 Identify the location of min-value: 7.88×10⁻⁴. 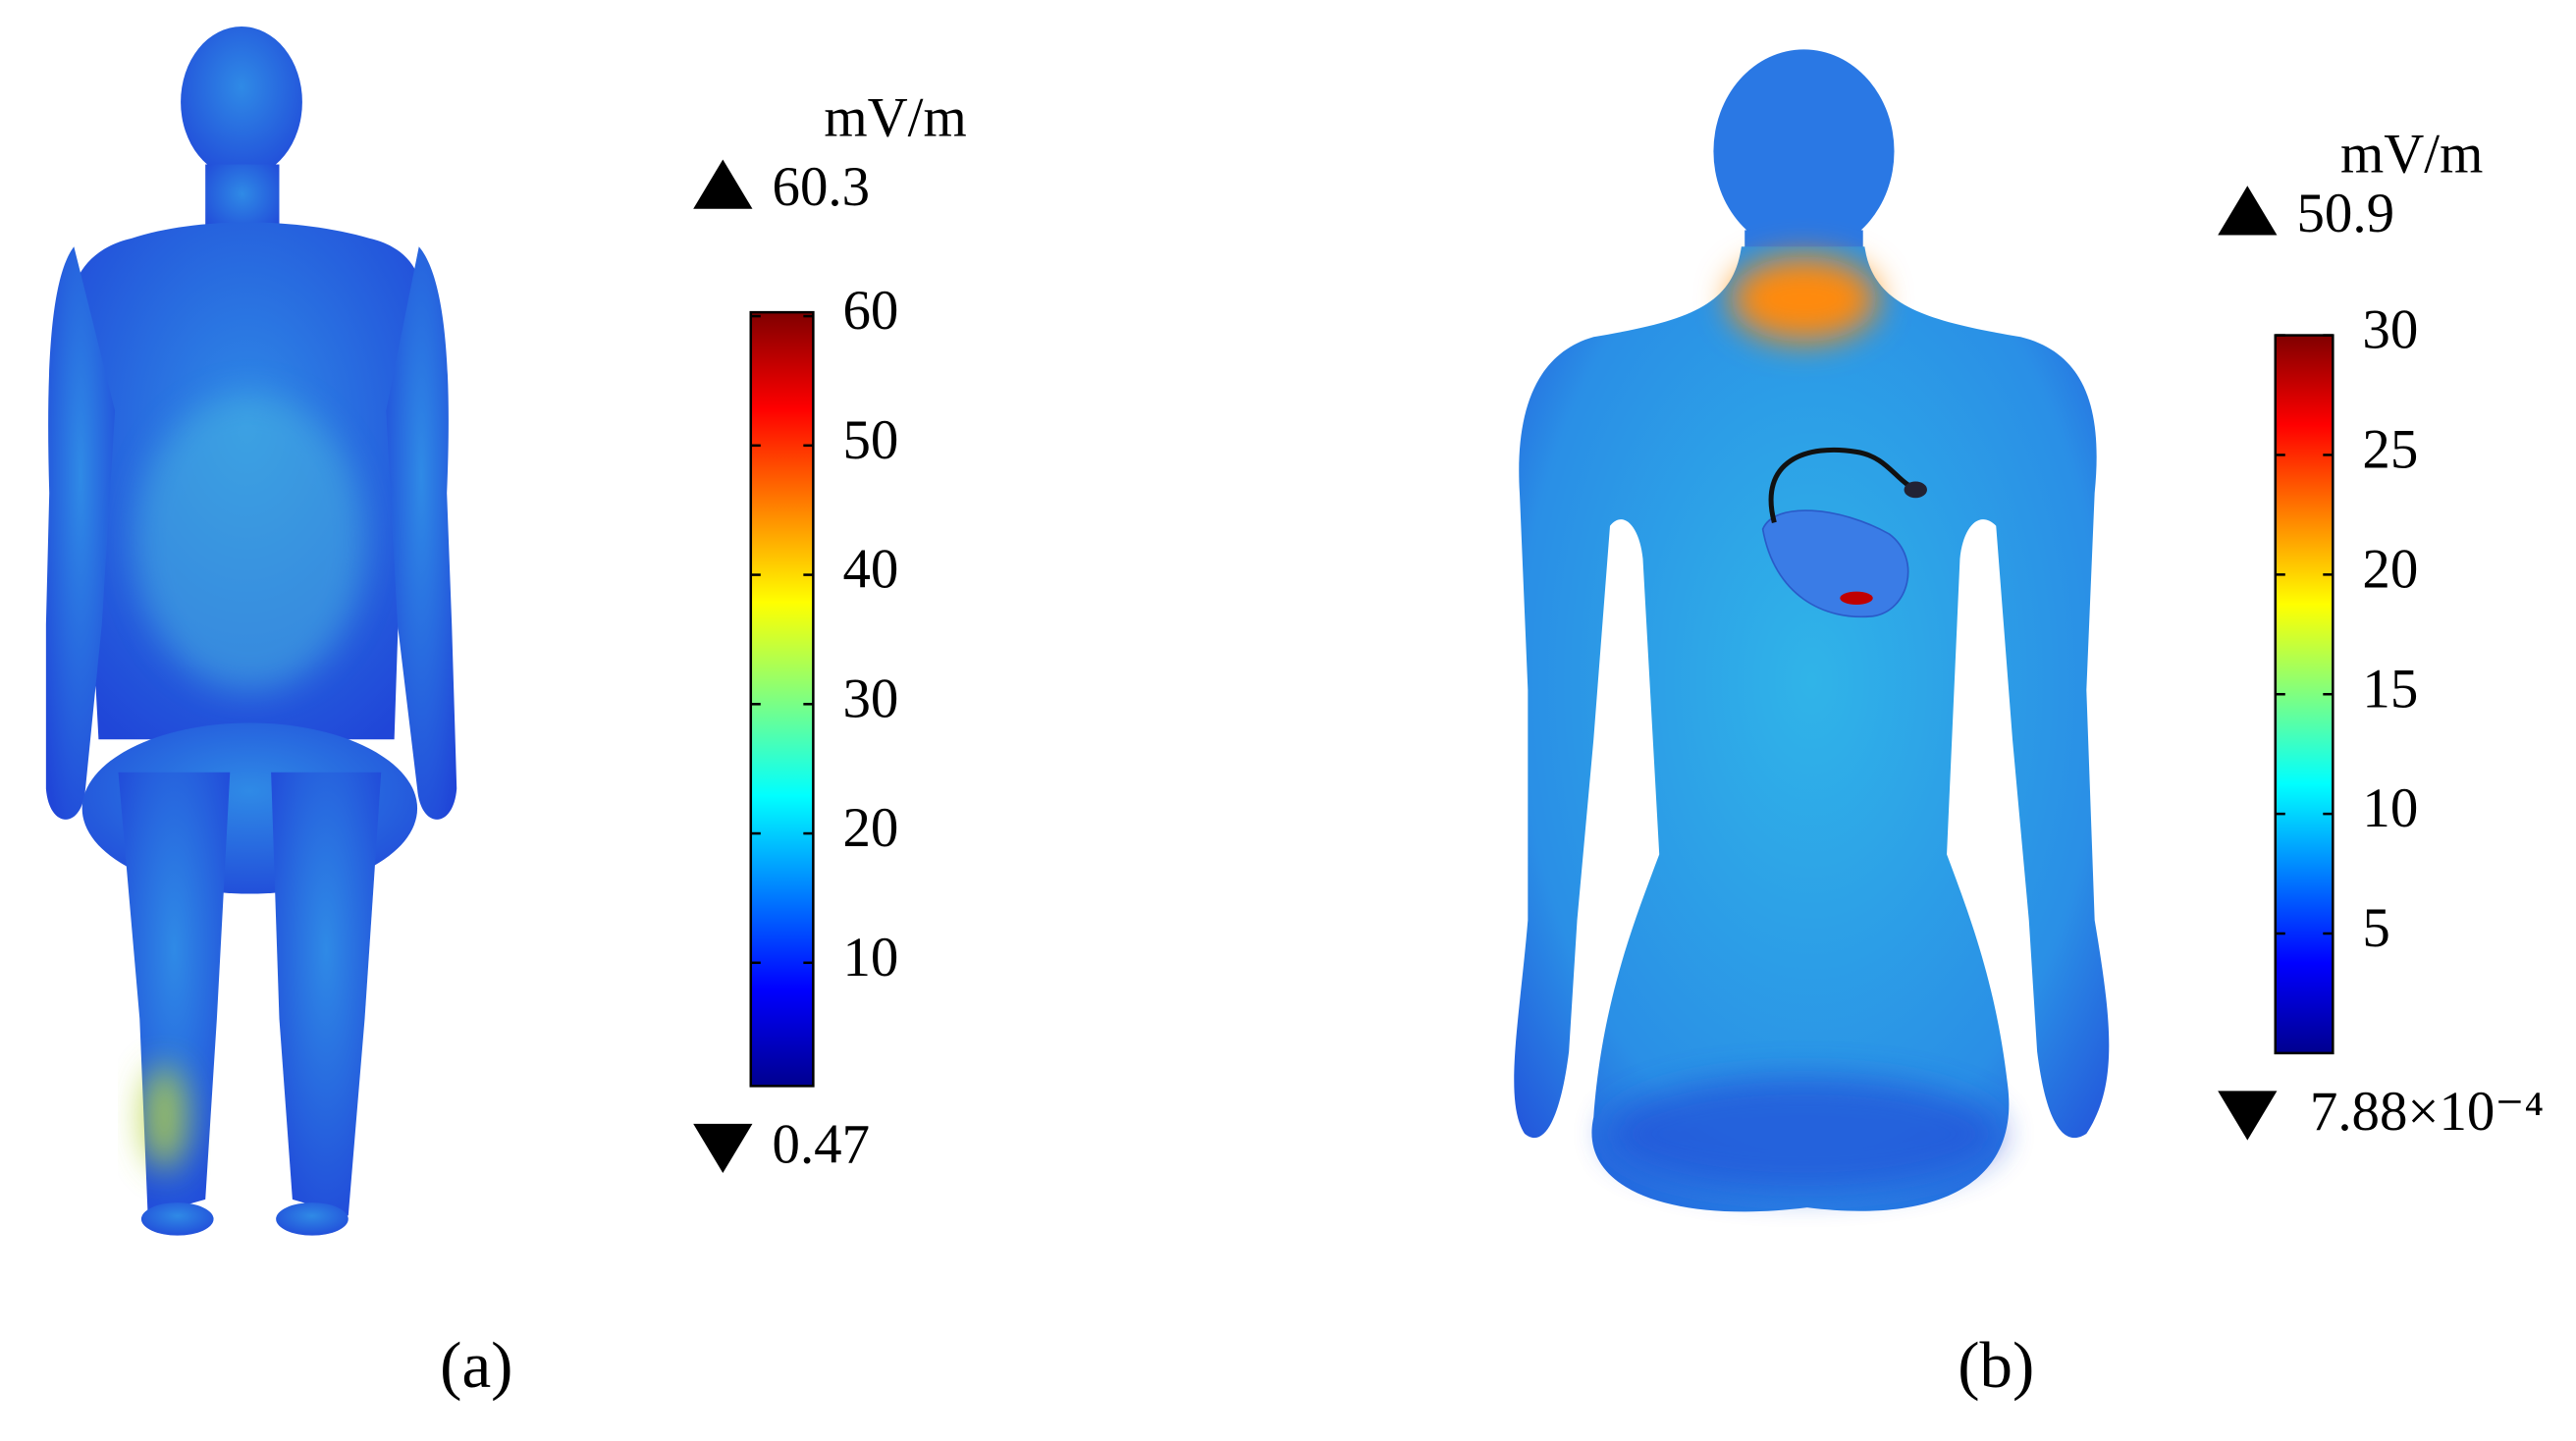
(2427, 1112).